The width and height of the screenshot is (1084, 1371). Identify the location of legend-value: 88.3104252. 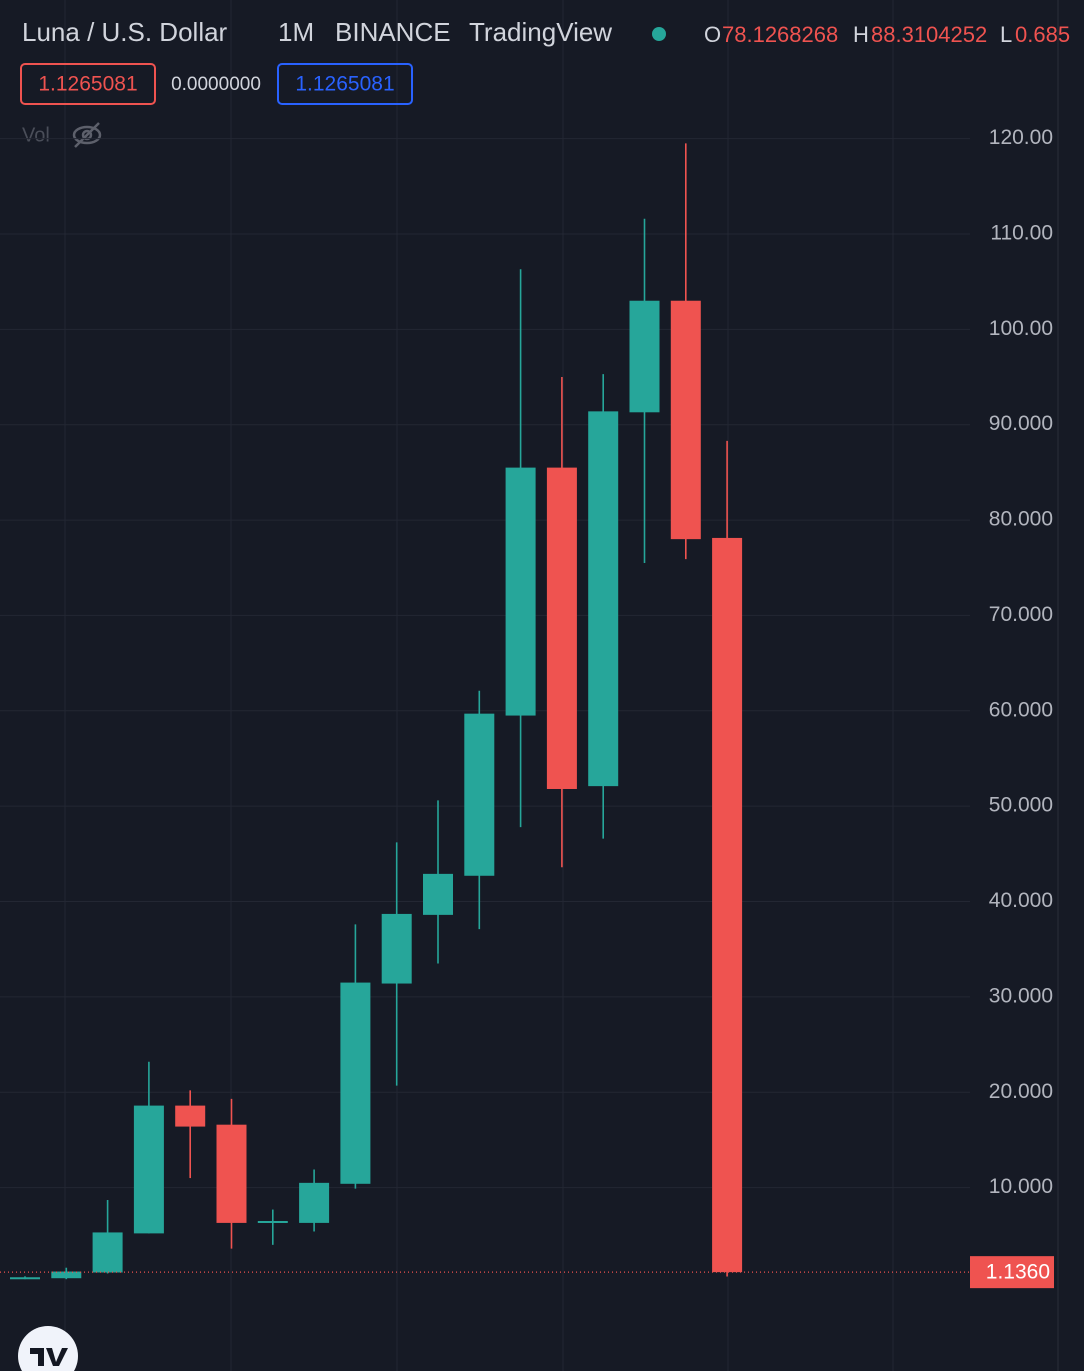
(929, 34).